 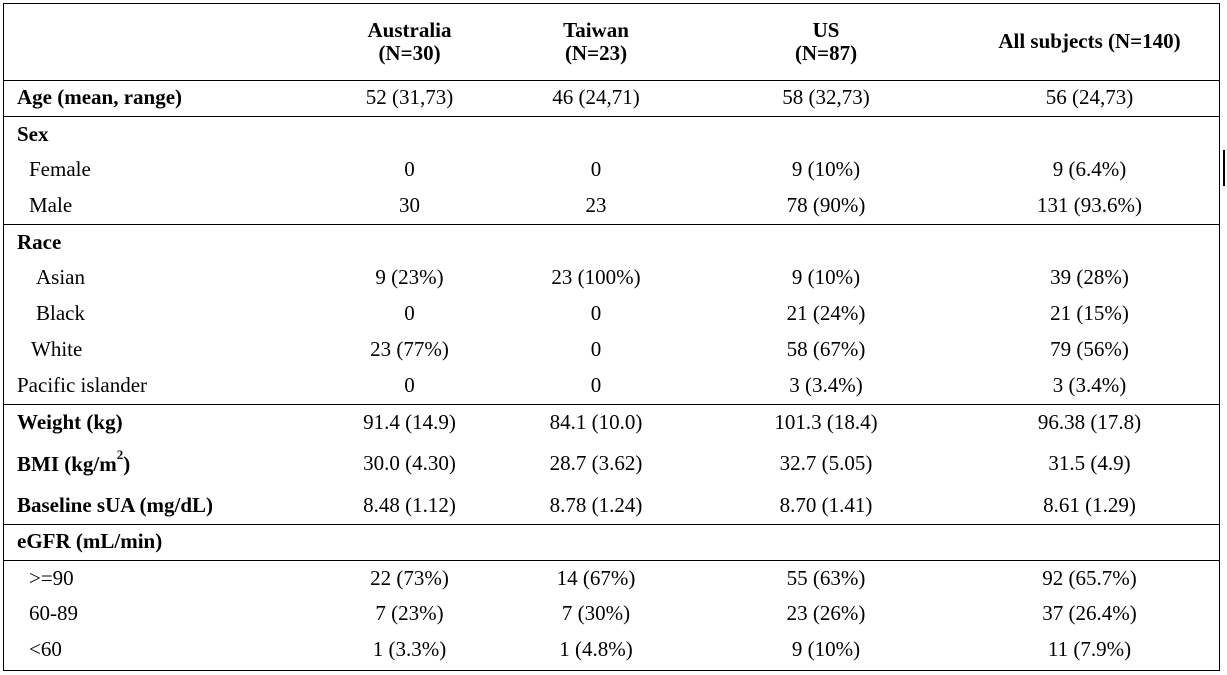 What do you see at coordinates (161, 541) in the screenshot?
I see `section-label: eGFR (mL/min)` at bounding box center [161, 541].